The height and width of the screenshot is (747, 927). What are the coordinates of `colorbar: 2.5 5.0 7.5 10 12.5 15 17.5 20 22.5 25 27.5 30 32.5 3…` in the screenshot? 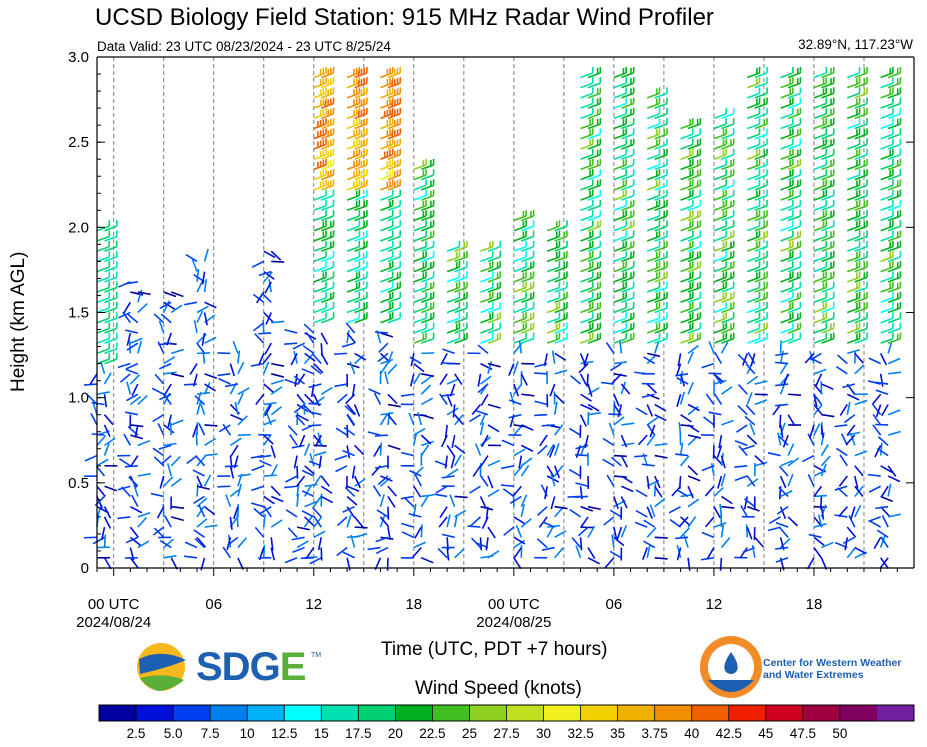 It's located at (506, 722).